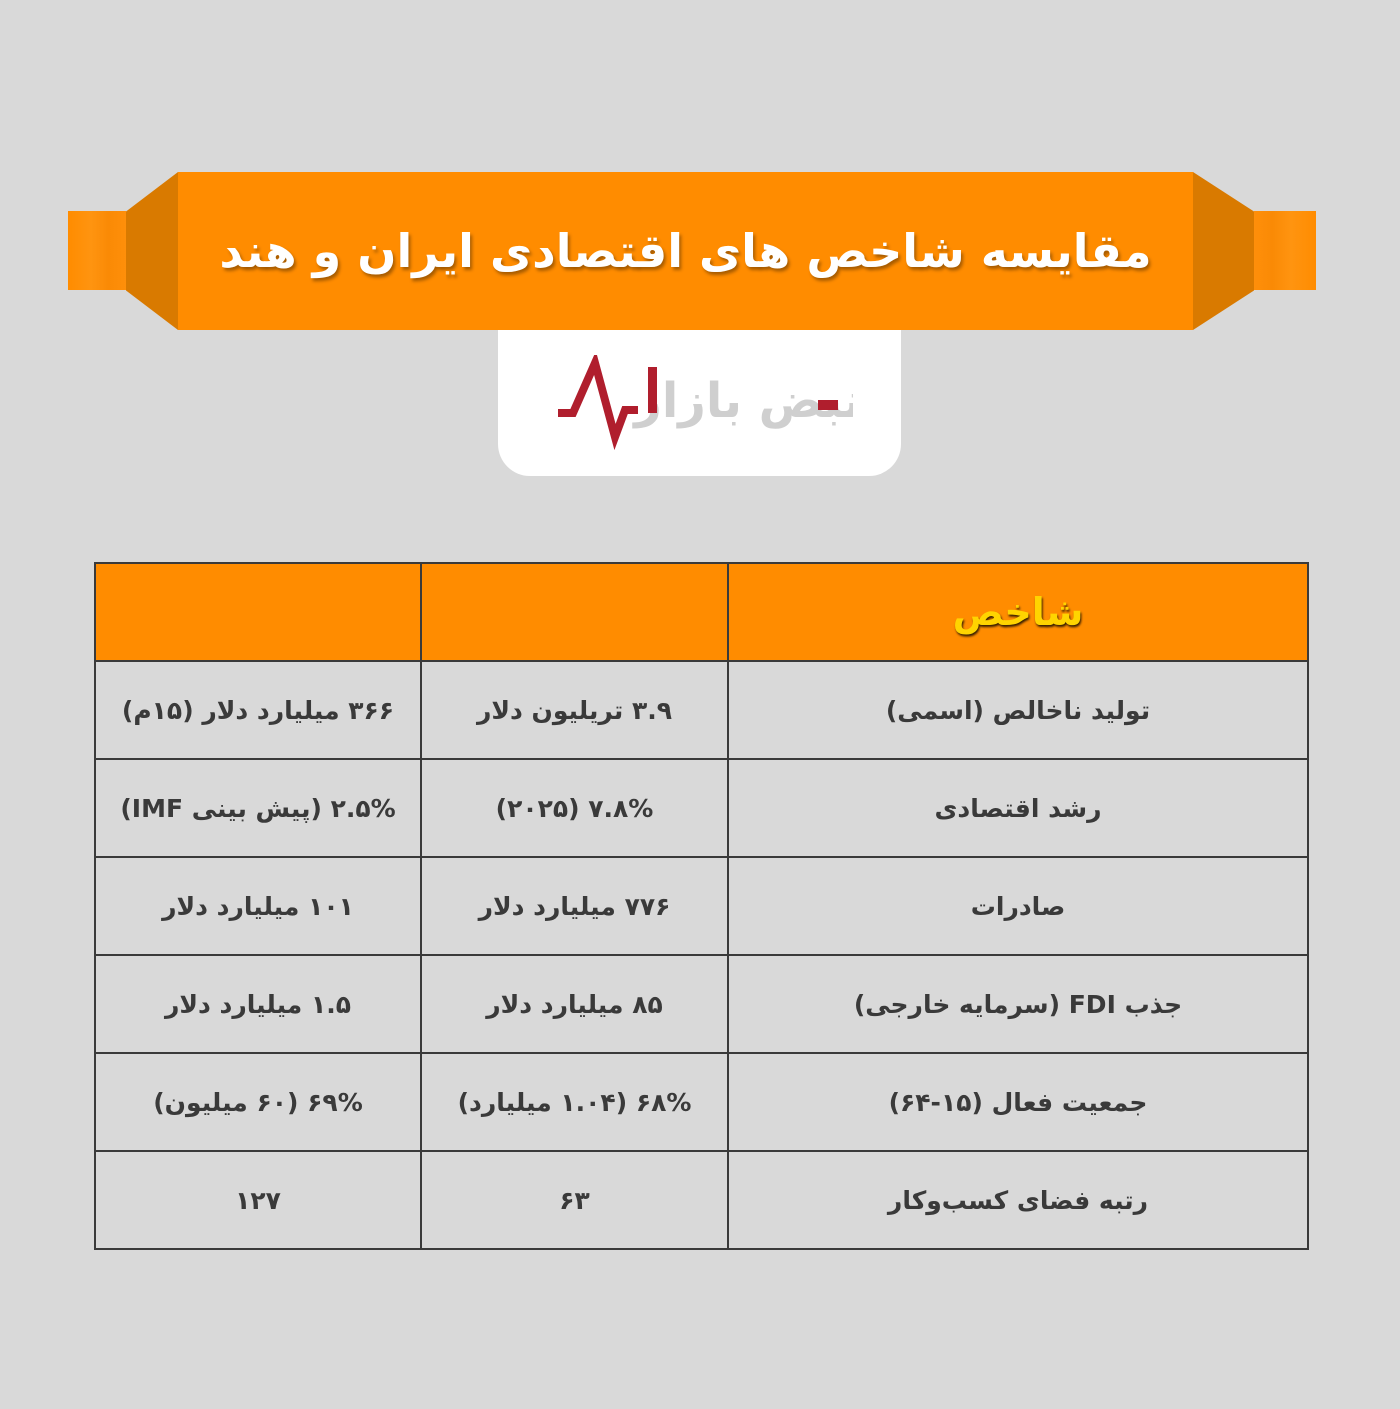 This screenshot has height=1409, width=1400. What do you see at coordinates (574, 1102) in the screenshot?
I see `india-value-cell: ۶۸% (۱.۰۴ میلیارد)` at bounding box center [574, 1102].